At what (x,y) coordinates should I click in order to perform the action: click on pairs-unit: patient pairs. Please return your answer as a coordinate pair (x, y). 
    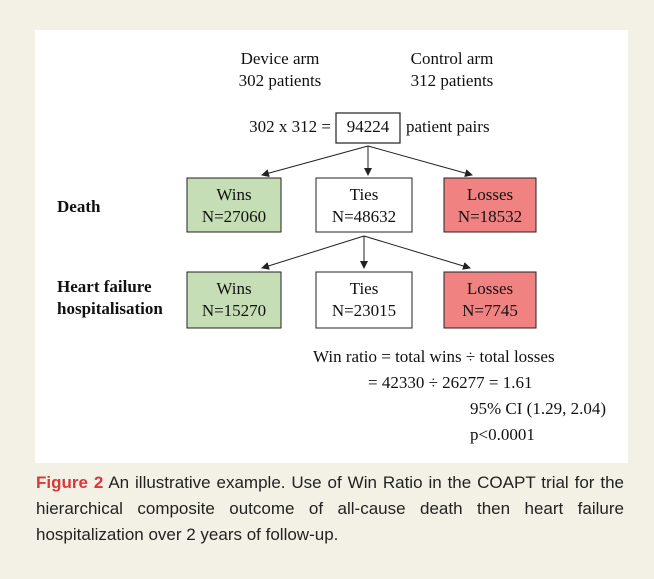
    Looking at the image, I should click on (448, 126).